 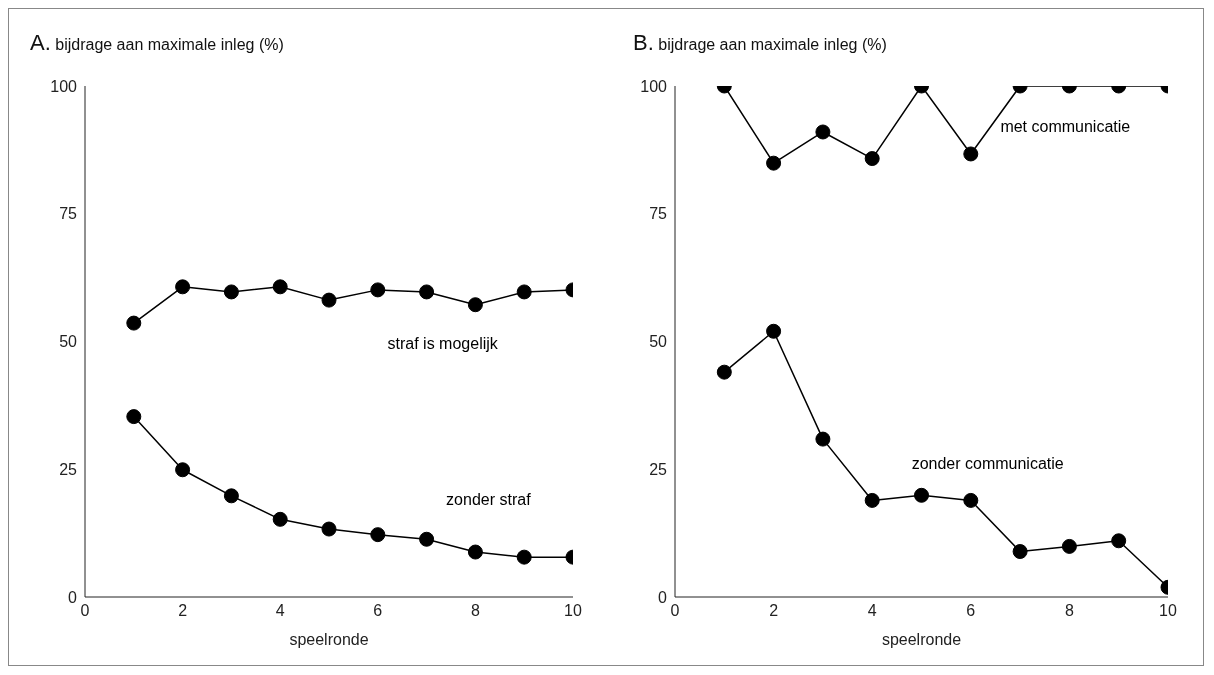 What do you see at coordinates (987, 464) in the screenshot?
I see `series-label: zonder communicatie` at bounding box center [987, 464].